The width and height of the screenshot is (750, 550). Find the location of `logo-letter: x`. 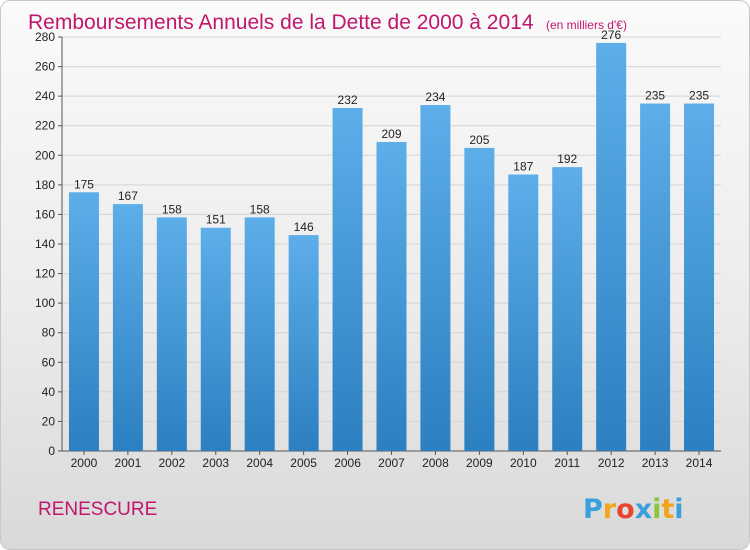

logo-letter: x is located at coordinates (643, 509).